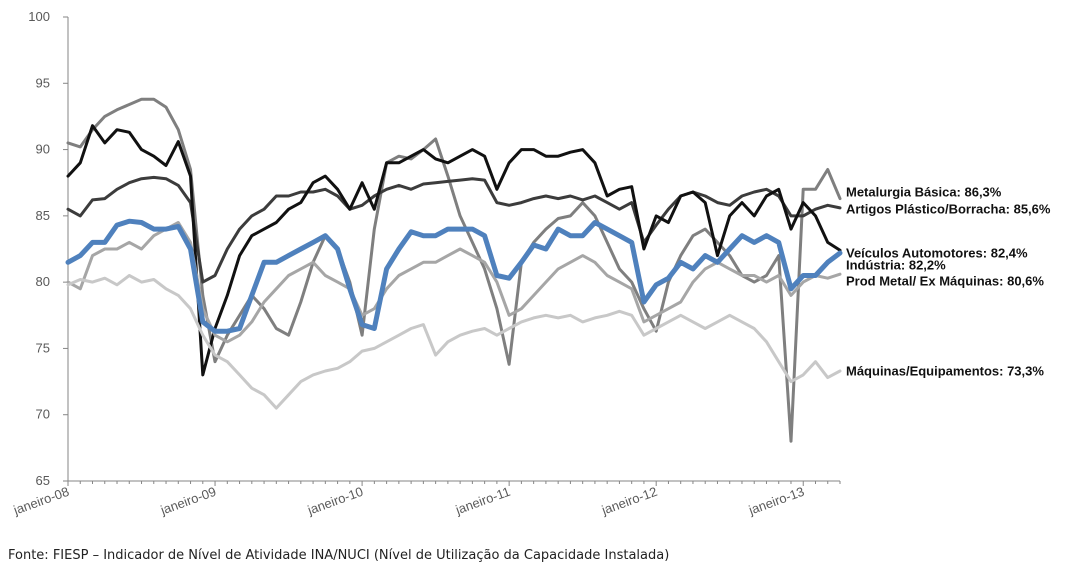 The height and width of the screenshot is (567, 1076). Describe the element at coordinates (43, 480) in the screenshot. I see `y-tick-label: 65` at that location.